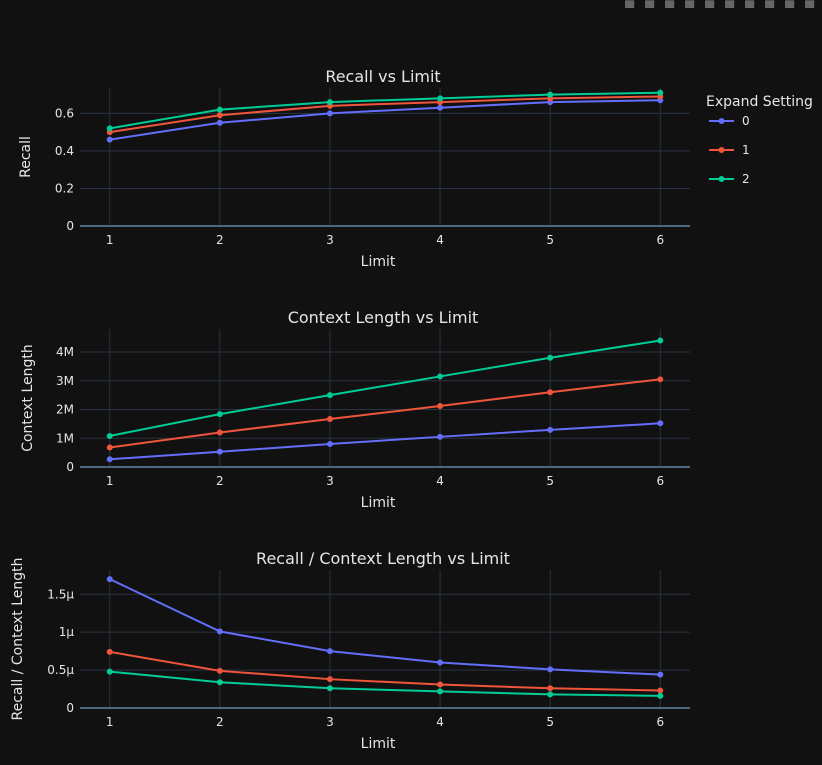  Describe the element at coordinates (730, 4) in the screenshot. I see `zoom-in-icon: ■` at that location.